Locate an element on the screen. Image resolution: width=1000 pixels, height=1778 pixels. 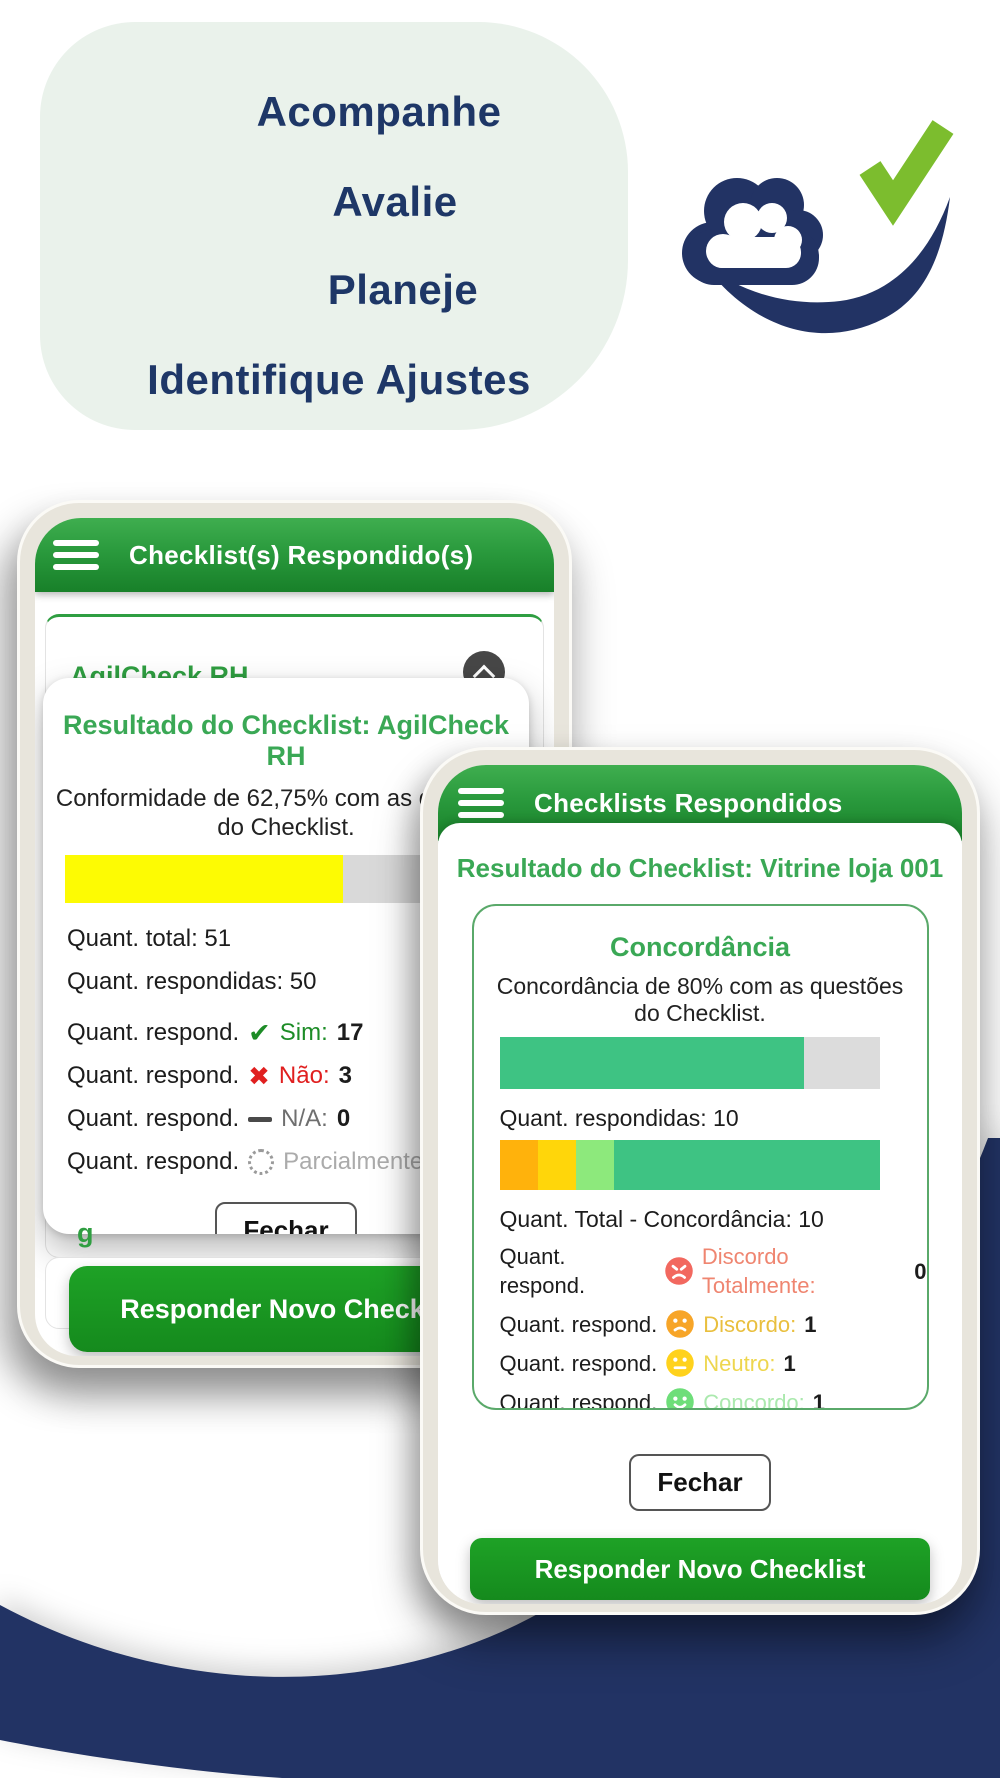
agreement-stacked-bar is located at coordinates (689, 1165).